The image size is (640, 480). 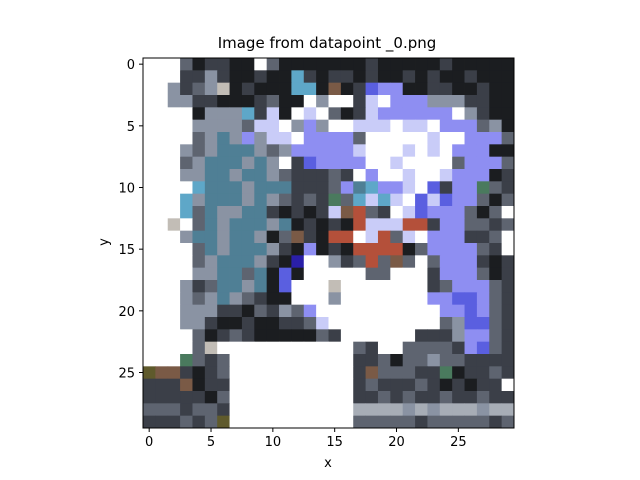 What do you see at coordinates (126, 374) in the screenshot?
I see `y-tick-label: 25` at bounding box center [126, 374].